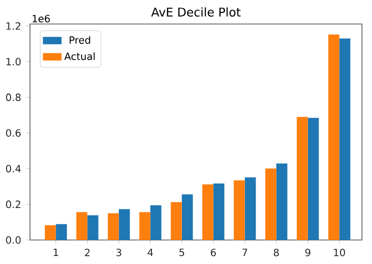  What do you see at coordinates (80, 40) in the screenshot?
I see `legend-label: Pred` at bounding box center [80, 40].